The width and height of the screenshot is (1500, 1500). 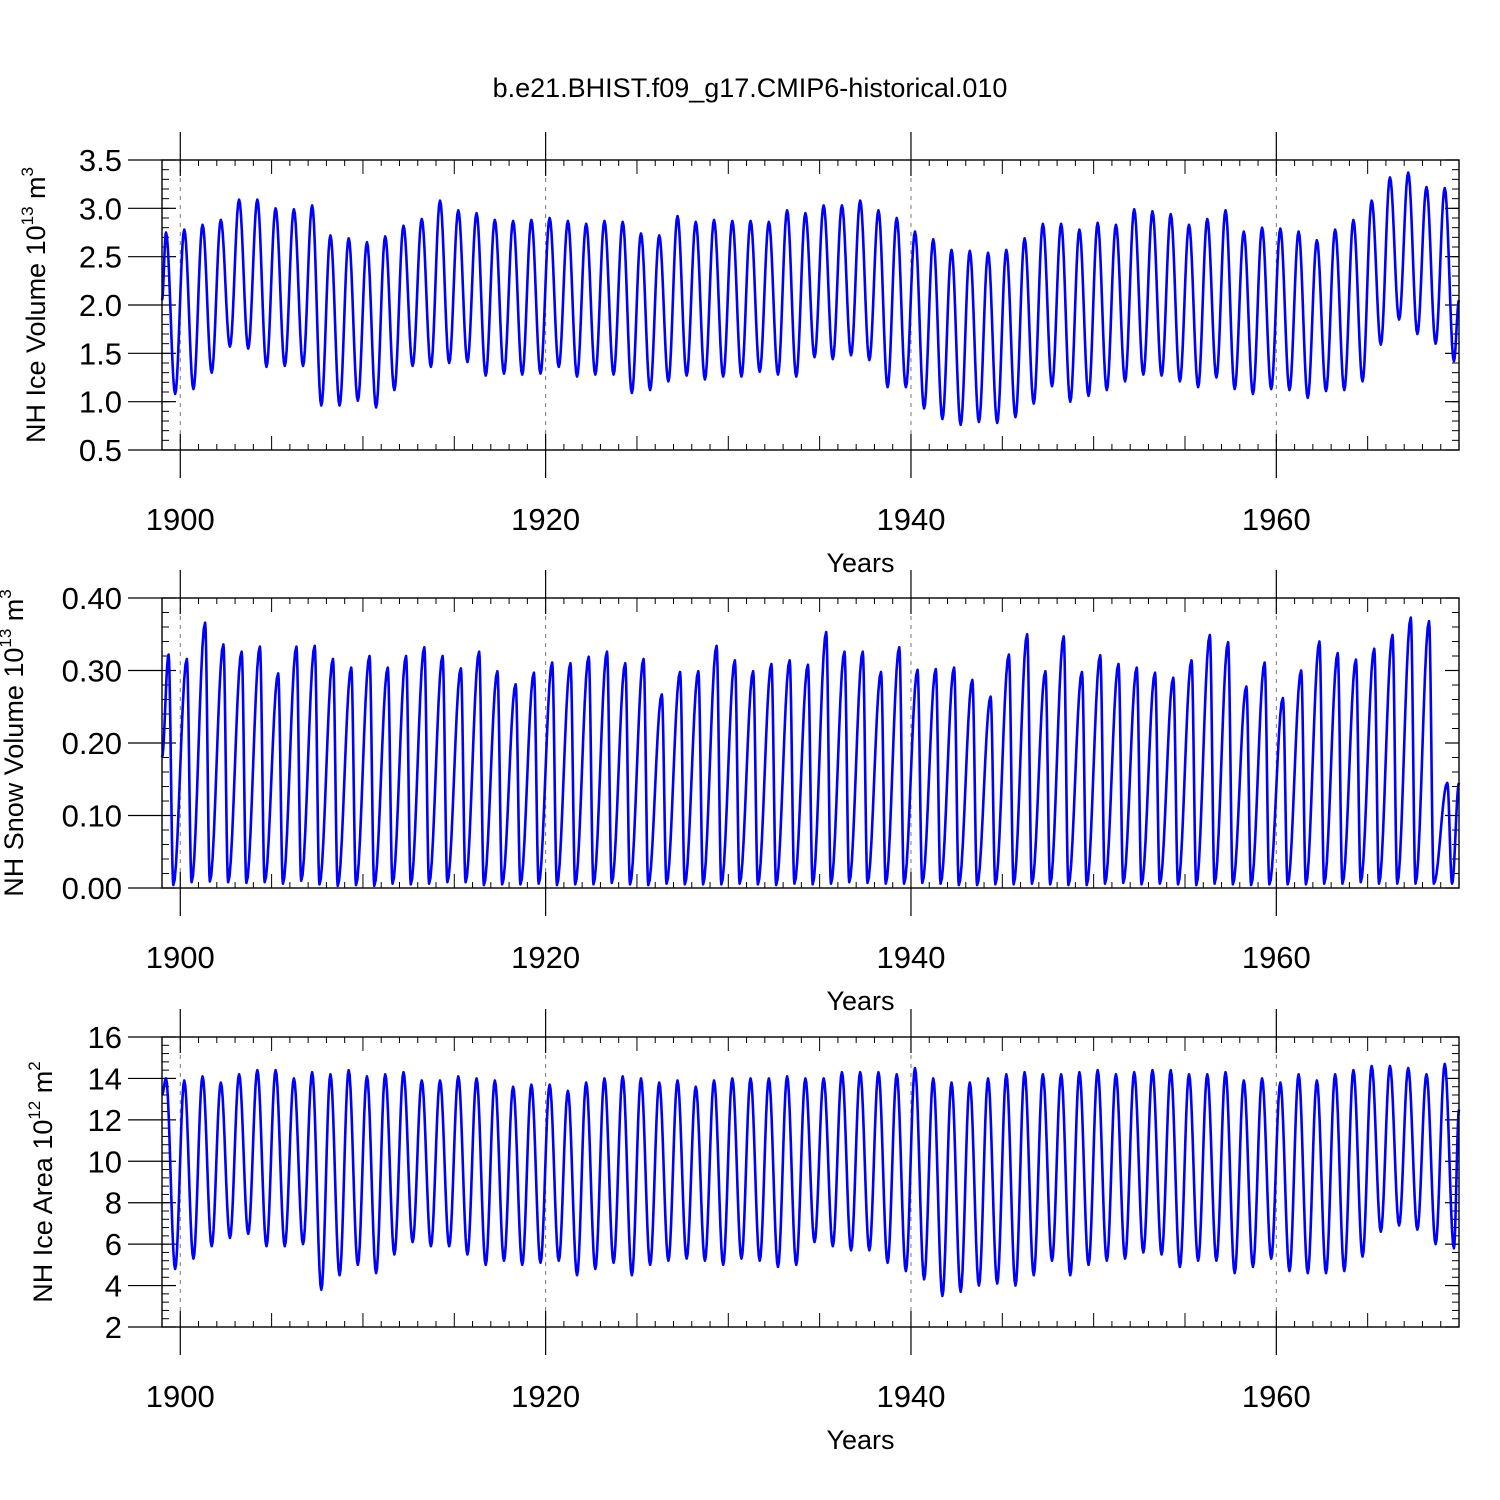 I want to click on ice-area-ytick-label: 6, so click(x=113, y=1244).